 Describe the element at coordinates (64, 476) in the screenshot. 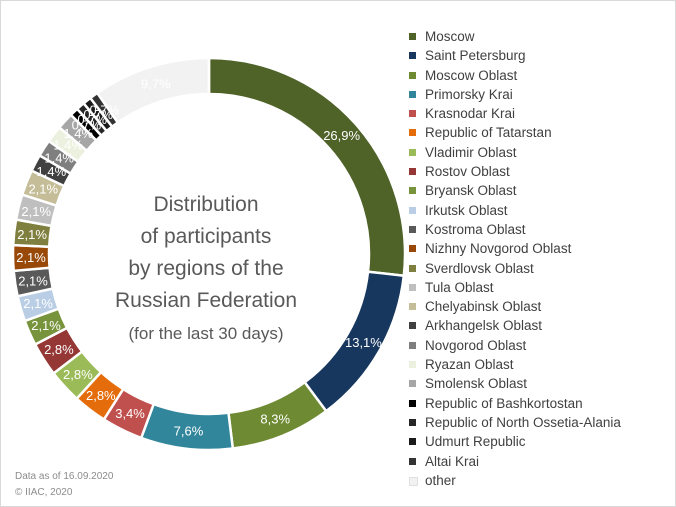

I see `data-date-note: Data as of 16.09.2020` at that location.